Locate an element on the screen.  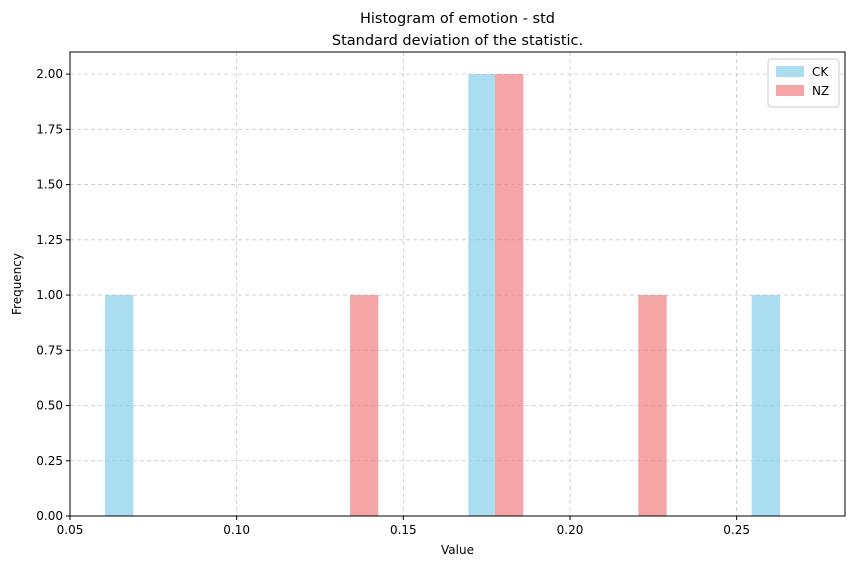
y-tick-label: 2.00 is located at coordinates (49, 74).